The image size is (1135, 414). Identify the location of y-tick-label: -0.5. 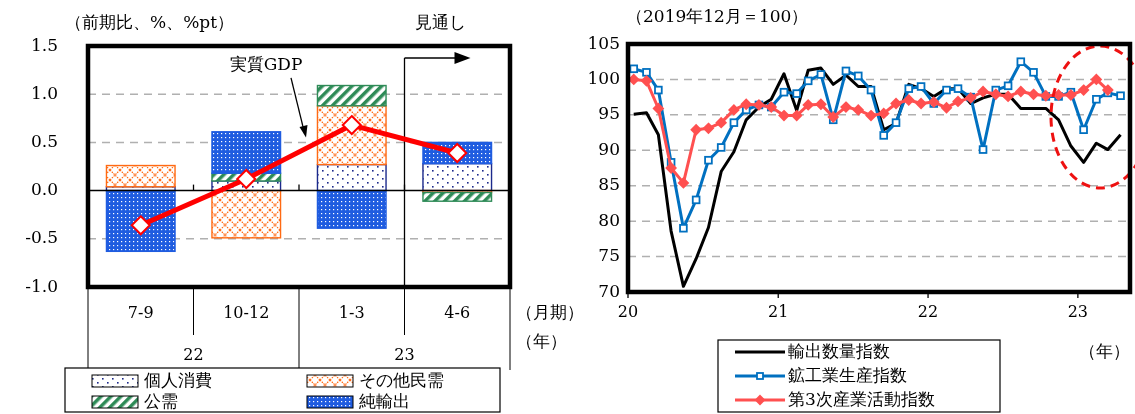
(41, 237).